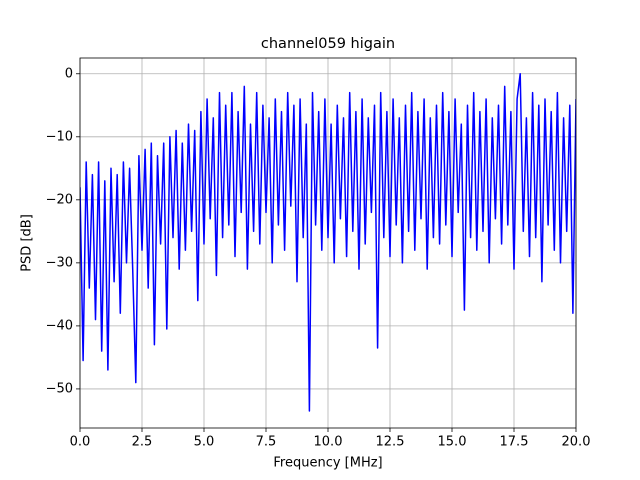  I want to click on x-tick-label: 7.5, so click(266, 442).